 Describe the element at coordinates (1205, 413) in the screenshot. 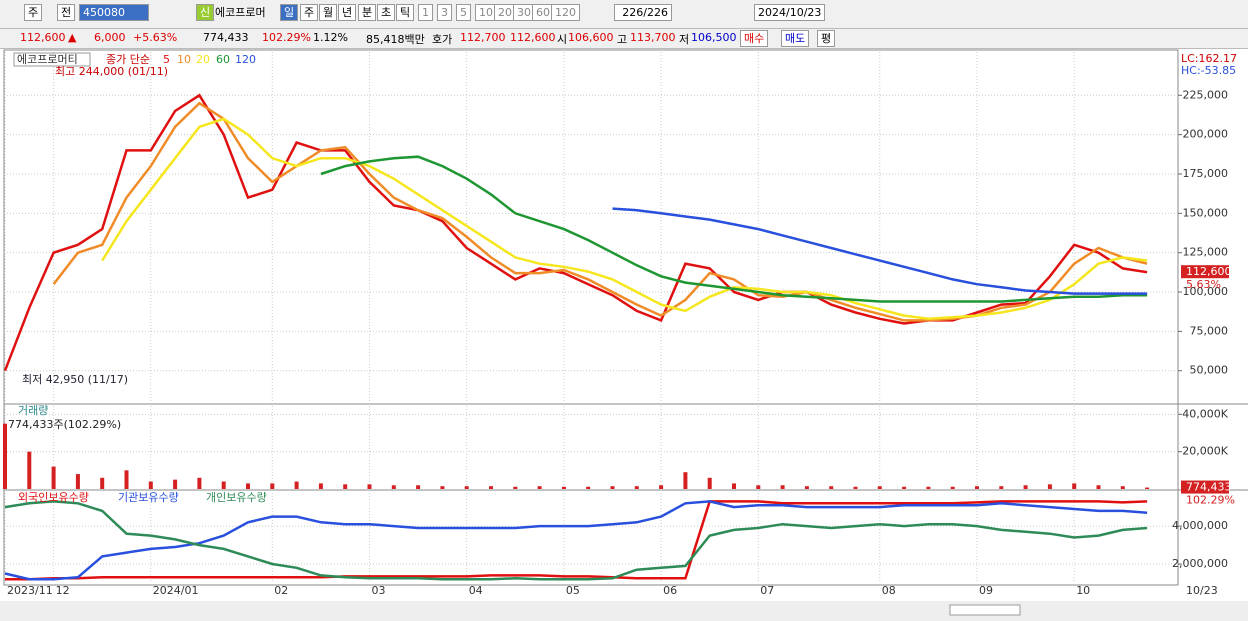

I see `y-tick-label: 40,000K` at that location.